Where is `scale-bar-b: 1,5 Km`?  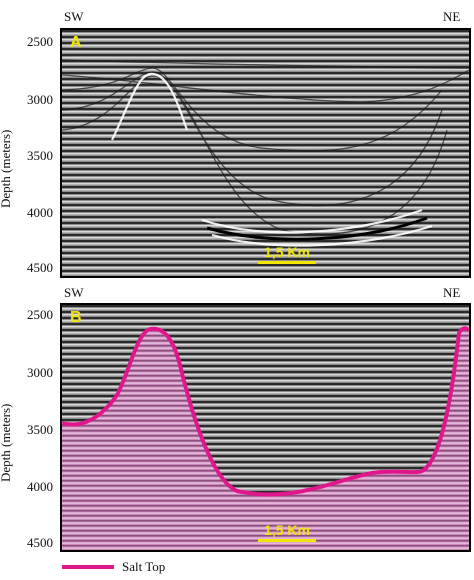
scale-bar-b: 1,5 Km is located at coordinates (287, 532).